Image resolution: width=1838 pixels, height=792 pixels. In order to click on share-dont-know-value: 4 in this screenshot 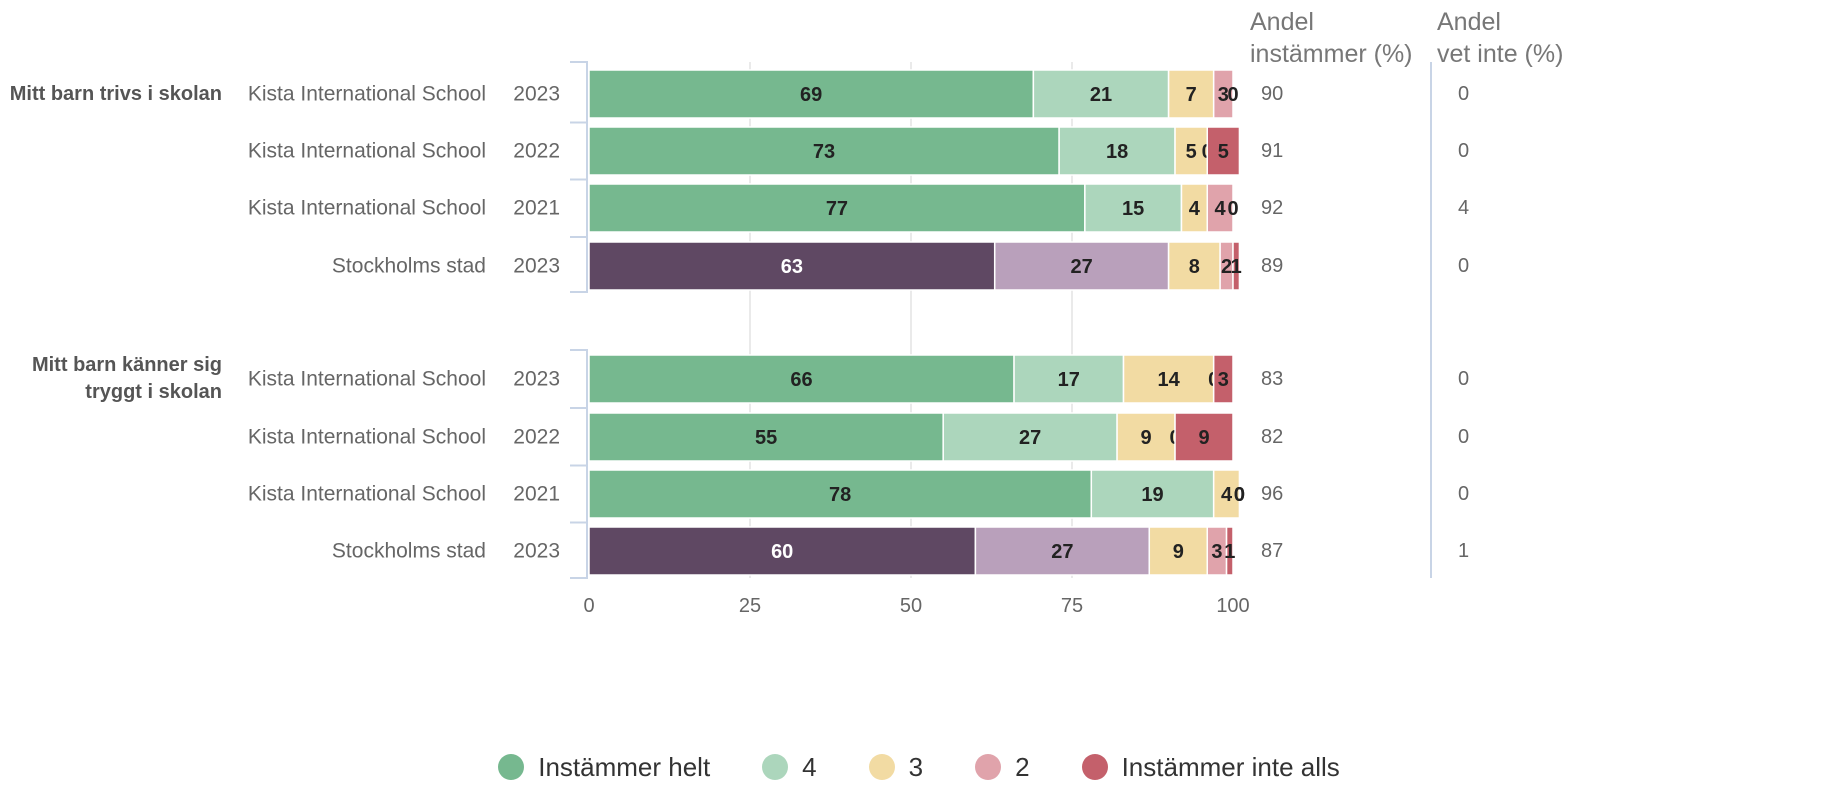, I will do `click(1463, 208)`.